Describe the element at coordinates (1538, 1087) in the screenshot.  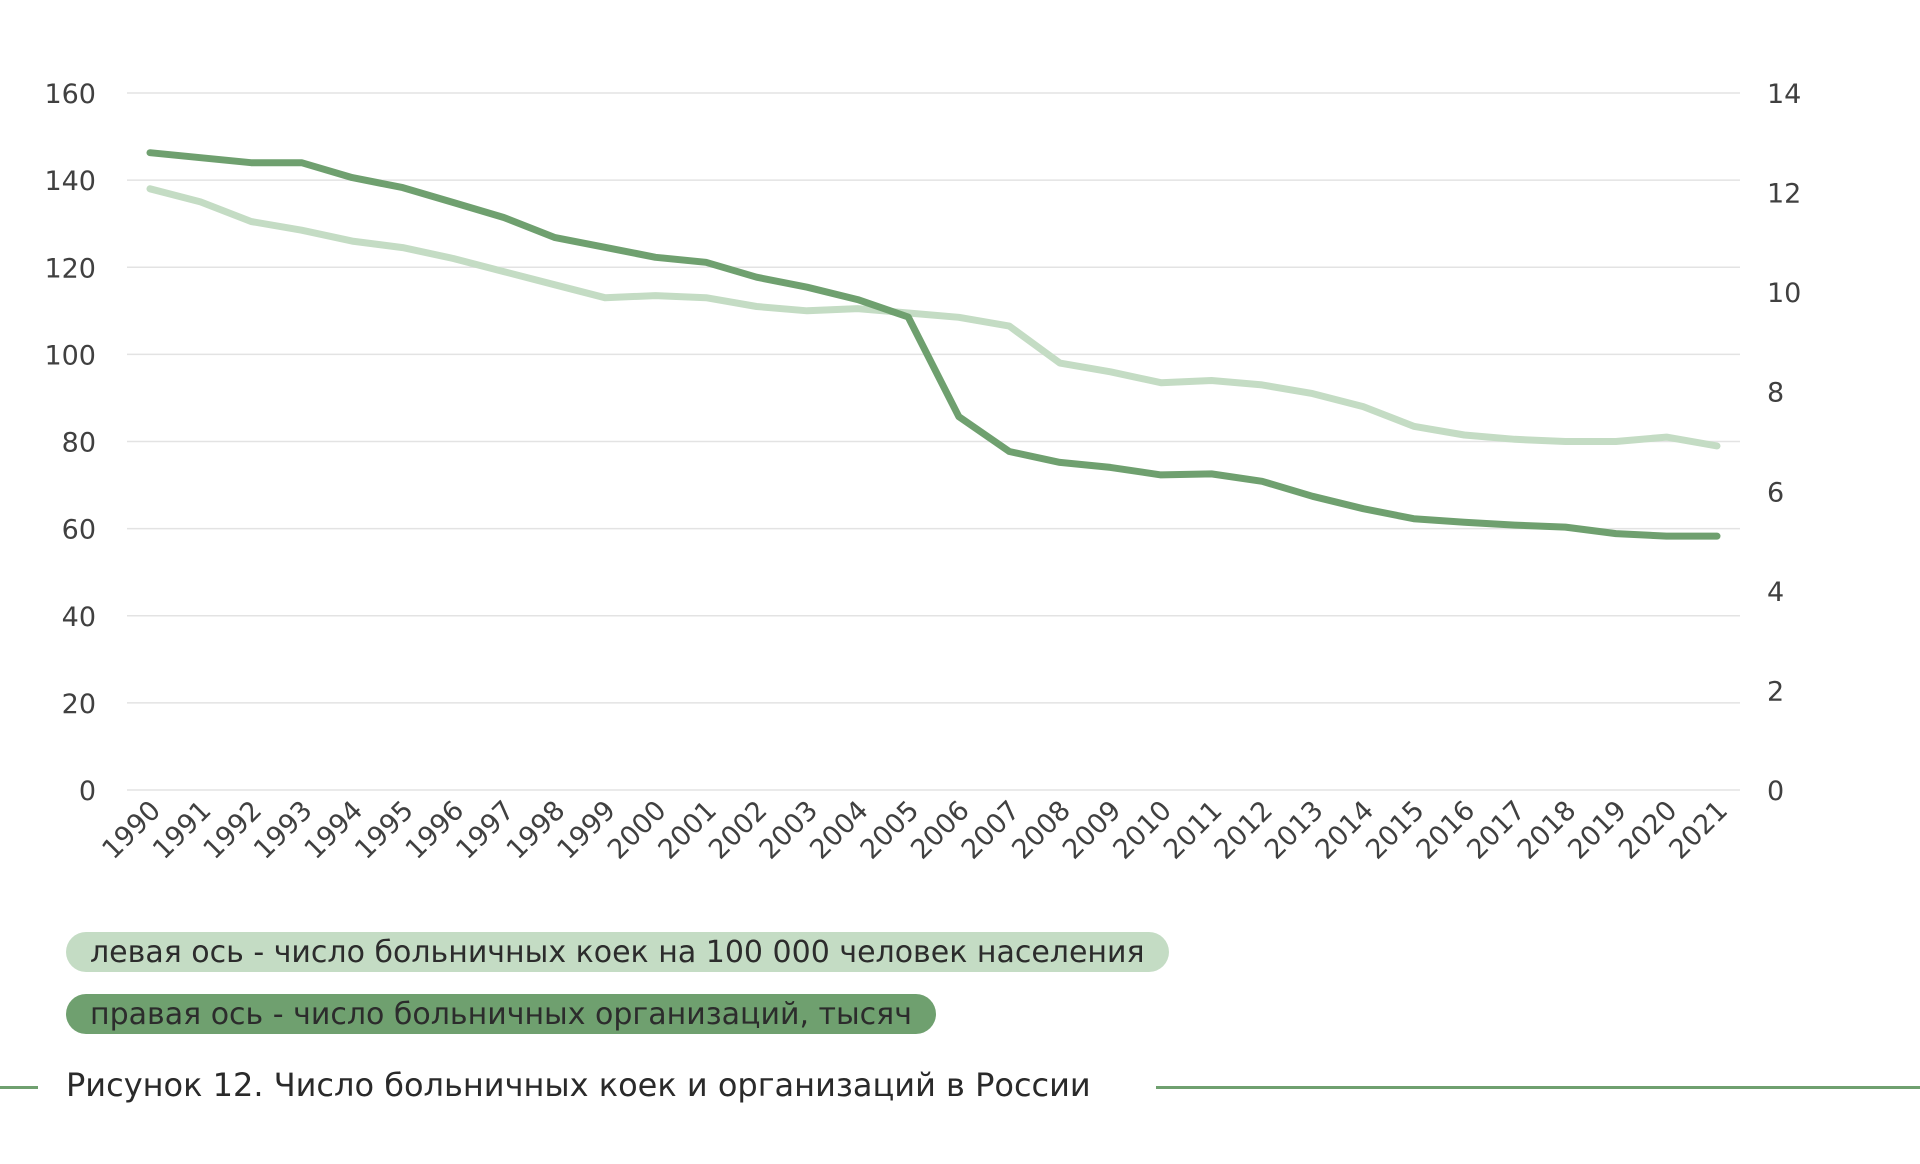
I see `caption-rule-right` at that location.